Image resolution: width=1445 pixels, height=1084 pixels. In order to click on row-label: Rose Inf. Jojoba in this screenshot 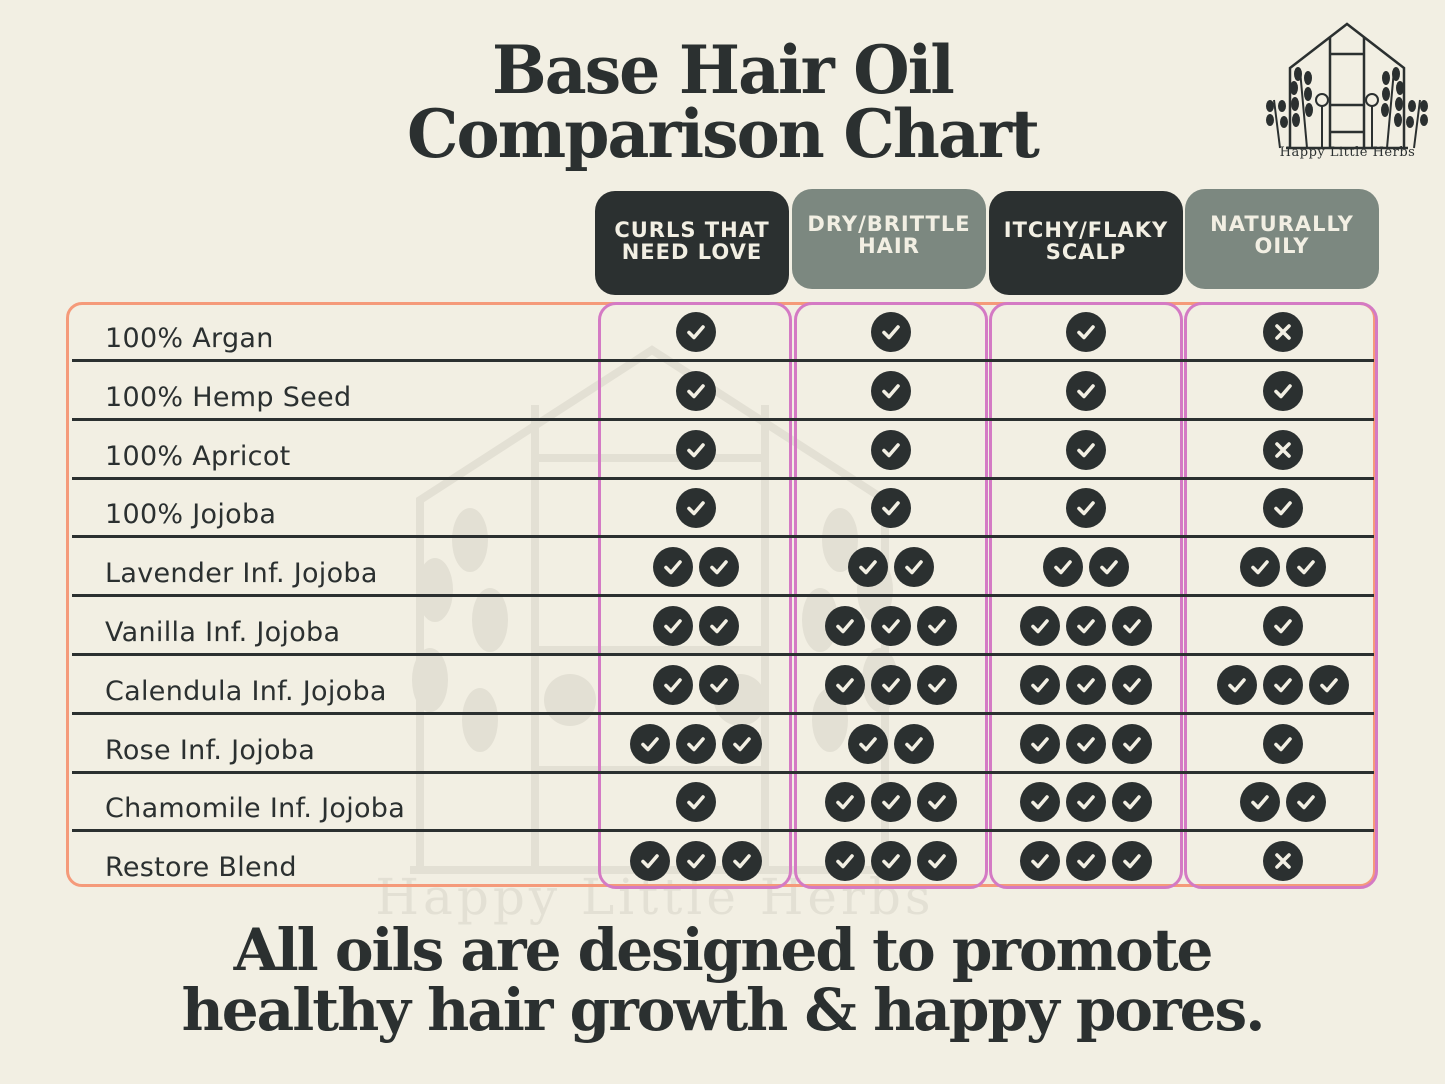, I will do `click(210, 750)`.